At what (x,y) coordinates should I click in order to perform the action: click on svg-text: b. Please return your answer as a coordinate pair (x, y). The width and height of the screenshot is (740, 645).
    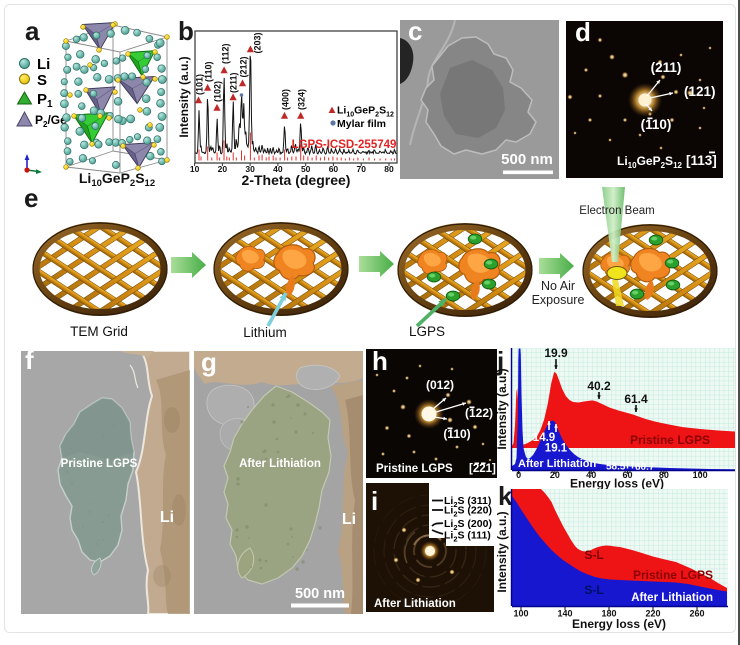
    Looking at the image, I should click on (186, 31).